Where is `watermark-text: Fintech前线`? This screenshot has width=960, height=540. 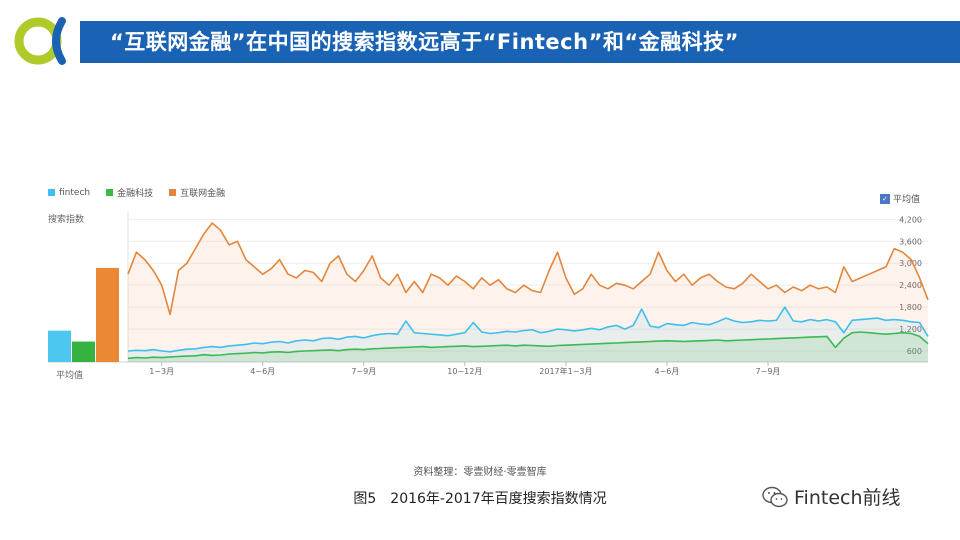 watermark-text: Fintech前线 is located at coordinates (847, 498).